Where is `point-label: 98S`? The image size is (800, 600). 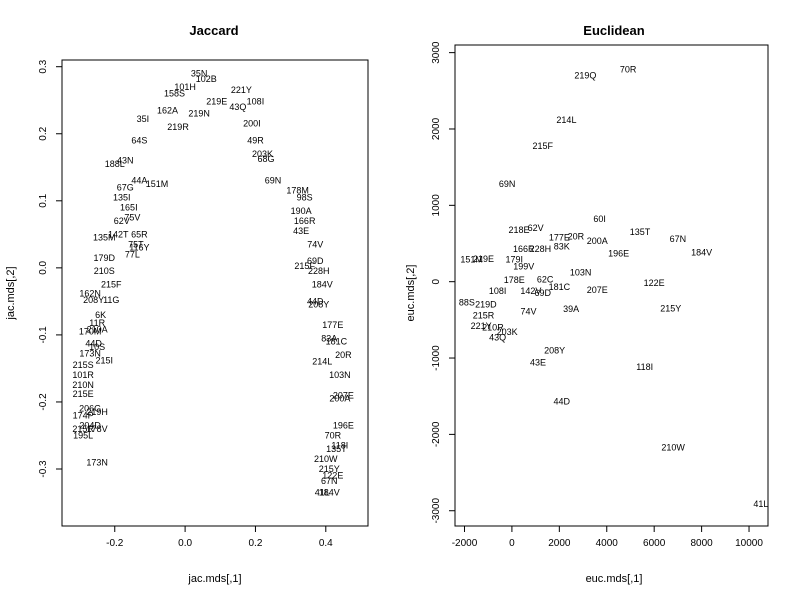
point-label: 98S is located at coordinates (305, 197).